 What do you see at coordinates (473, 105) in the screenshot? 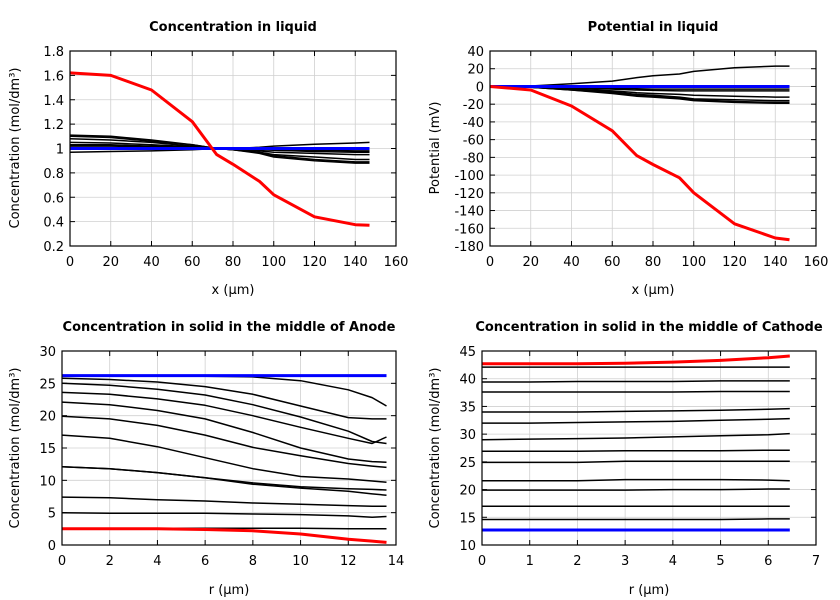
I see `y-tick-label: -20` at bounding box center [473, 105].